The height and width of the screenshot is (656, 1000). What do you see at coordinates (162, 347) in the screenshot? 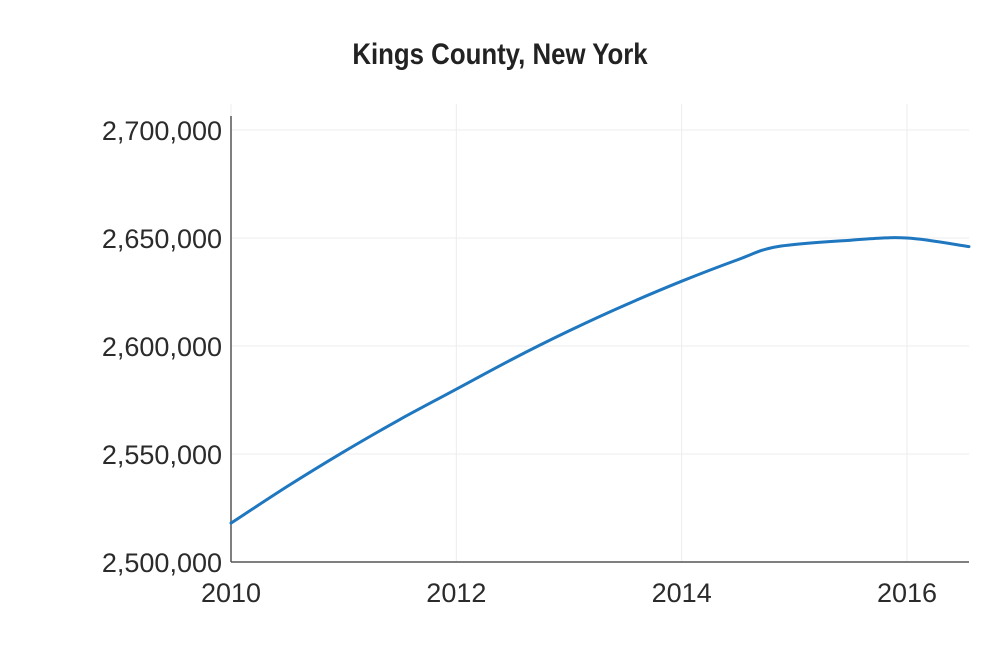
I see `y-tick-label: 2,600,000` at bounding box center [162, 347].